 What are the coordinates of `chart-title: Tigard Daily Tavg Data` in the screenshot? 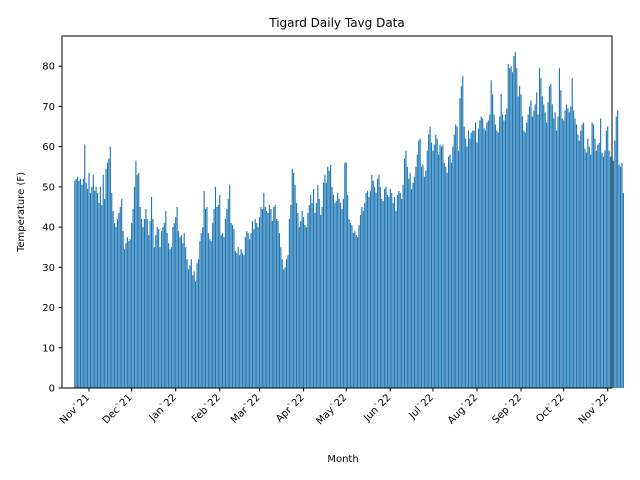 It's located at (336, 23).